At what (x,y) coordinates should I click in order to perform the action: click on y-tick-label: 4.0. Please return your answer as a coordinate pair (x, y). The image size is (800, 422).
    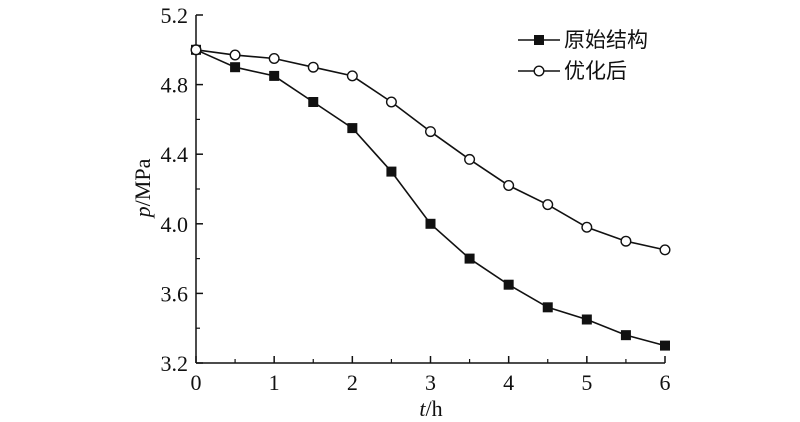
    Looking at the image, I should click on (175, 224).